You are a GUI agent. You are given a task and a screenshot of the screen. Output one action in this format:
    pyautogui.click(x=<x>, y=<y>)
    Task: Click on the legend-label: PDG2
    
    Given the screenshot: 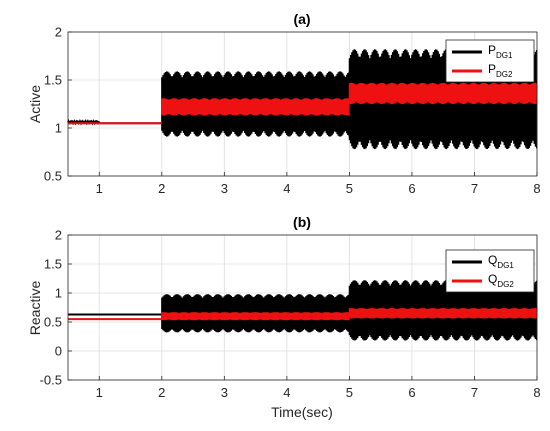 What is the action you would take?
    pyautogui.click(x=500, y=70)
    